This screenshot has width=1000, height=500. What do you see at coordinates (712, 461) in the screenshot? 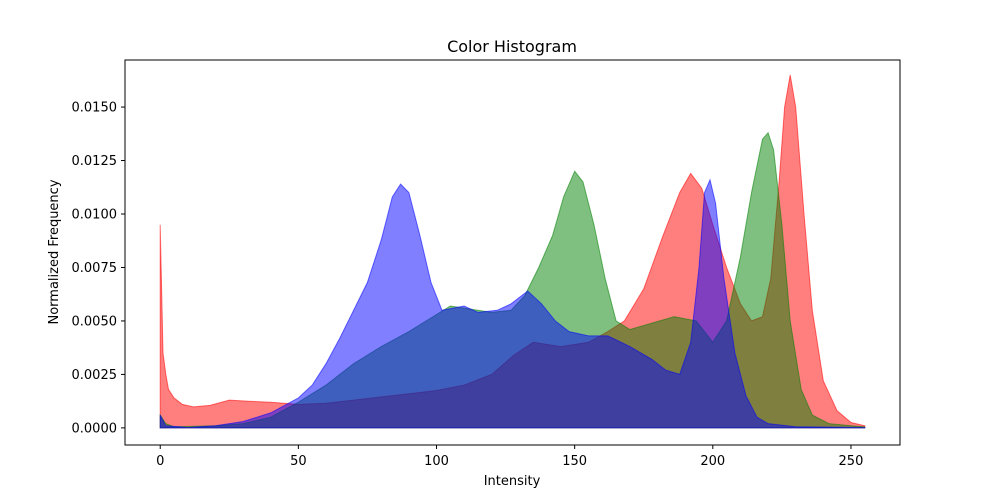
I see `x-tick-label: 200` at bounding box center [712, 461].